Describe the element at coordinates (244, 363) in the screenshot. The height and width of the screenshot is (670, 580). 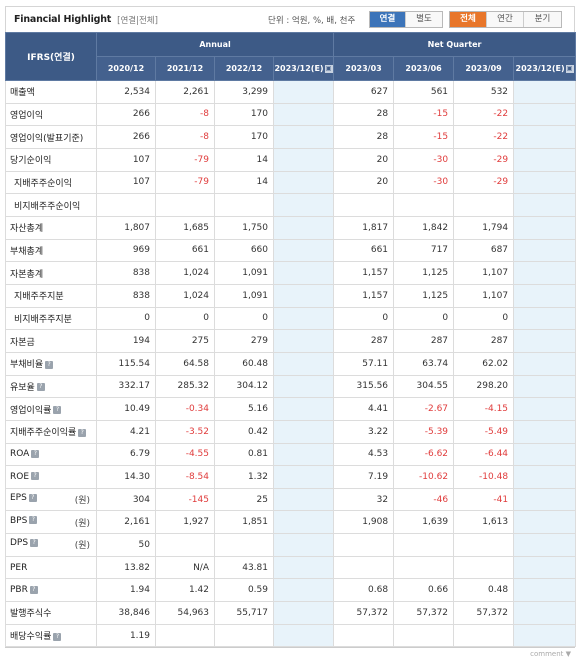
I see `value-cell: 60.48` at that location.